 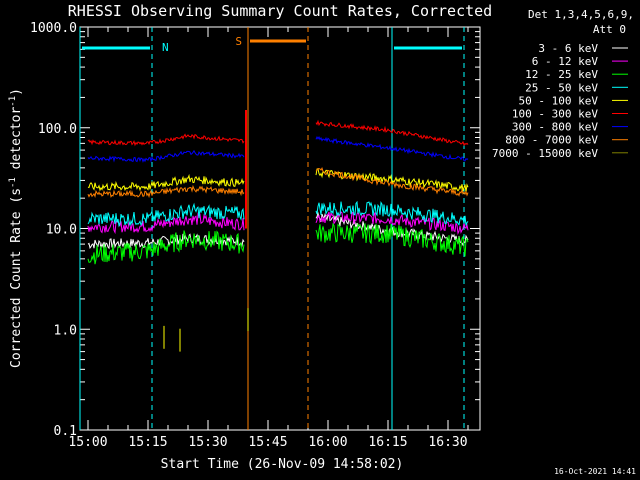 I want to click on y-tick-label: 0.1, so click(x=65, y=431).